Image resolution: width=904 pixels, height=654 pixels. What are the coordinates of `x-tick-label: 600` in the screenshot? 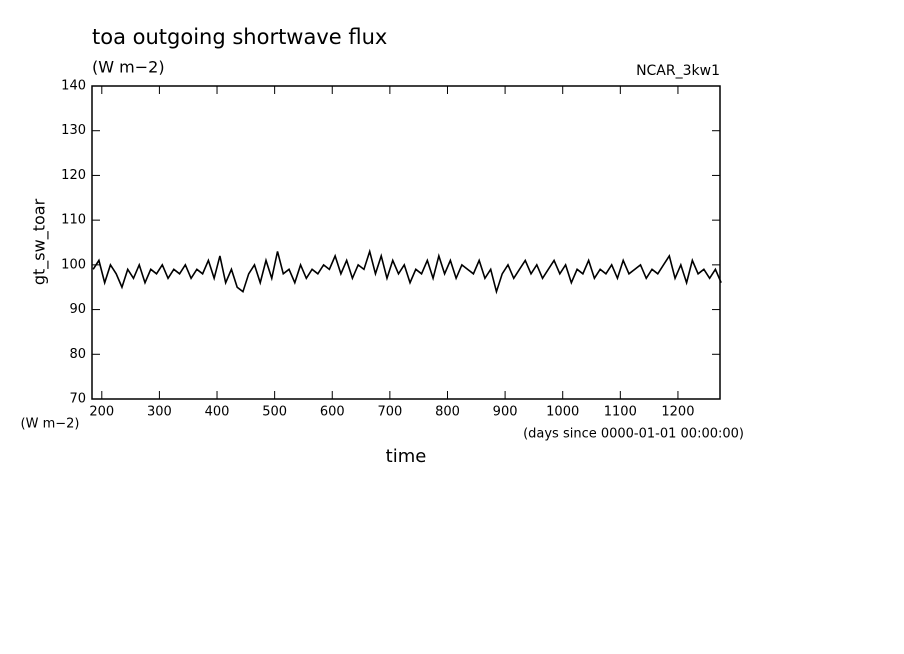 It's located at (332, 412).